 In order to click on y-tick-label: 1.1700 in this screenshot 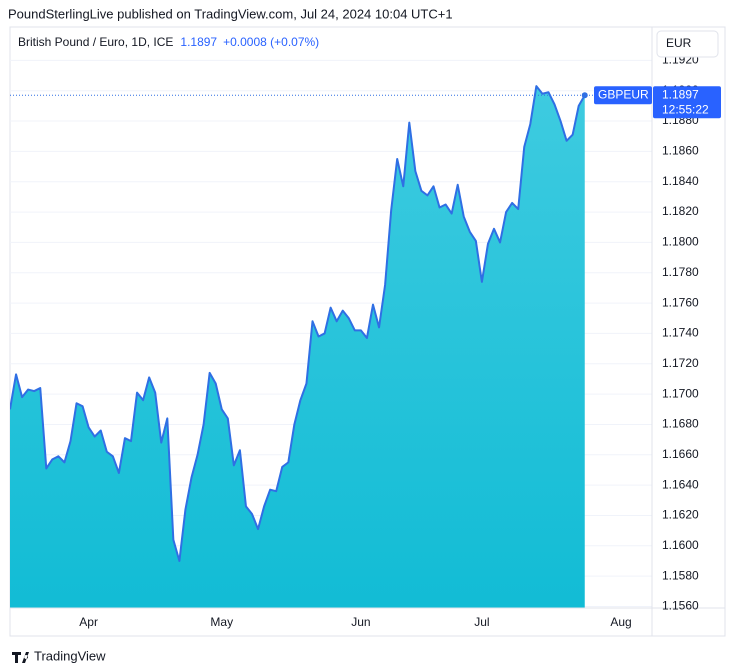, I will do `click(680, 393)`.